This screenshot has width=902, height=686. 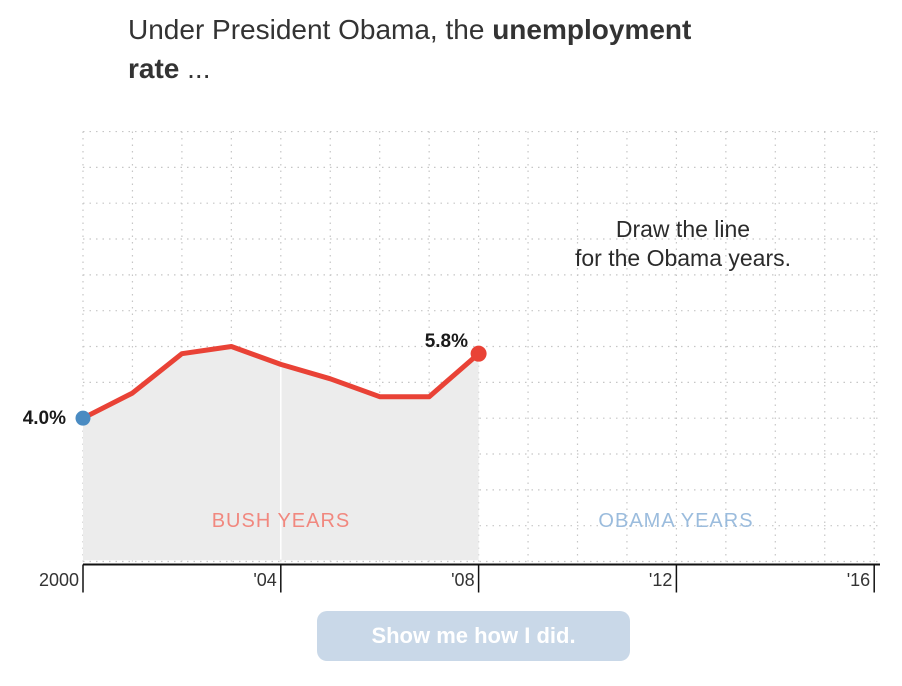 I want to click on bush-unemployment-line, so click(x=281, y=382).